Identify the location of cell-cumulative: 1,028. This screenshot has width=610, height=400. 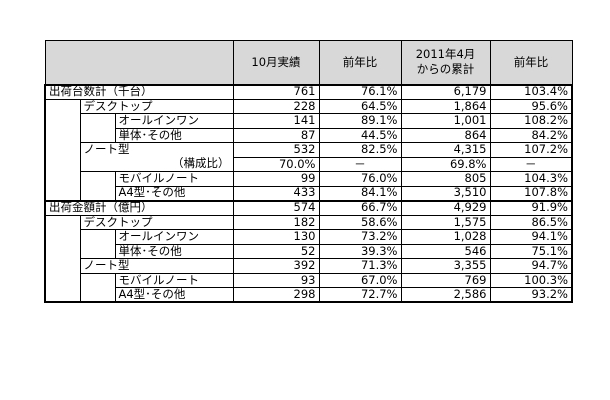
(445, 237).